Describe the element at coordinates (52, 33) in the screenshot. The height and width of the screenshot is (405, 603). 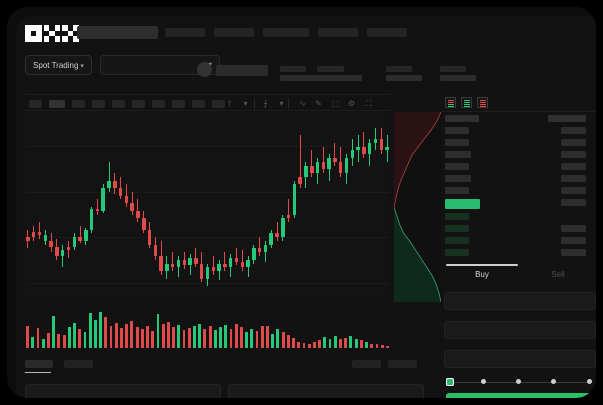
I see `okx-logo` at that location.